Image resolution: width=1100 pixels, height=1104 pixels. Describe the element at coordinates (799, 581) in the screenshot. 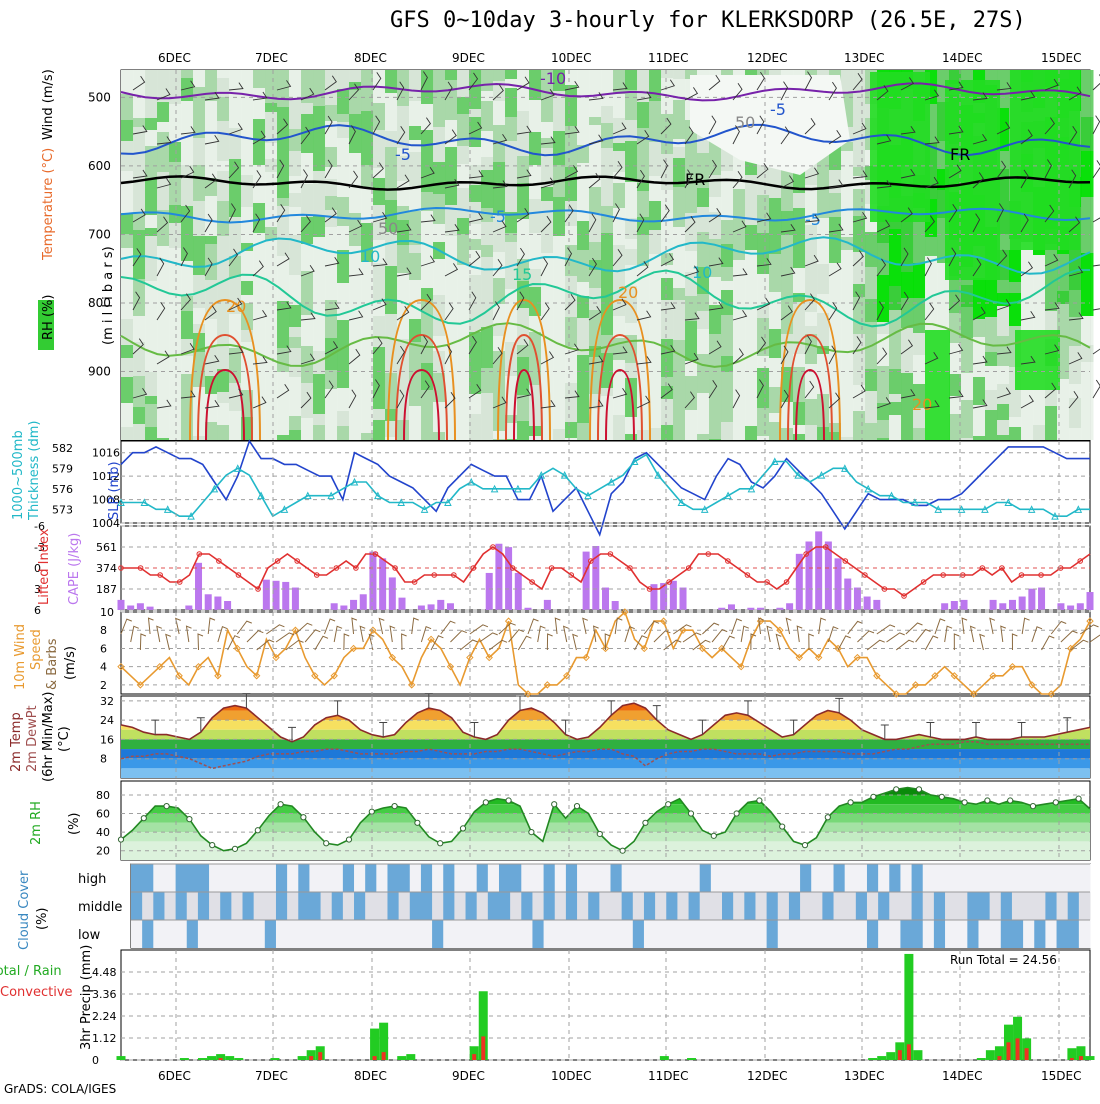

I see `cape-bar` at that location.